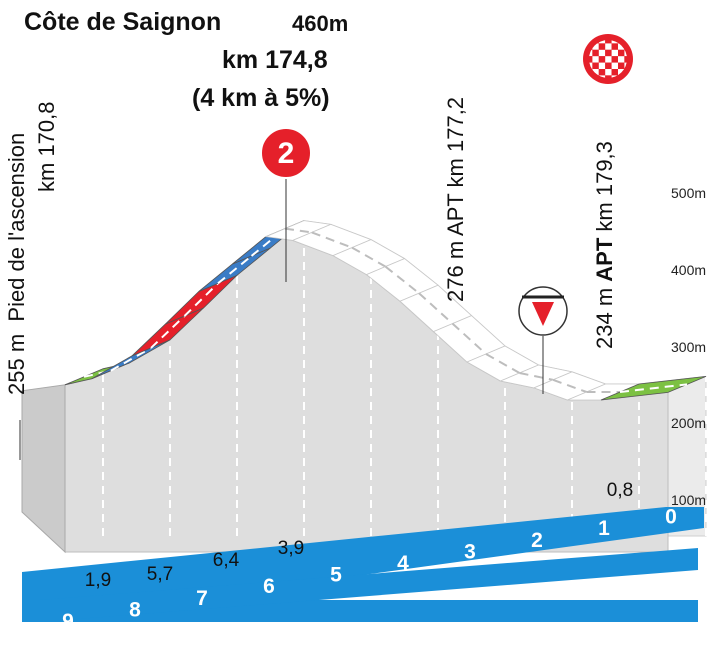 This screenshot has width=728, height=647. I want to click on apt2-annotation: 234 m APT km 179,3, so click(604, 245).